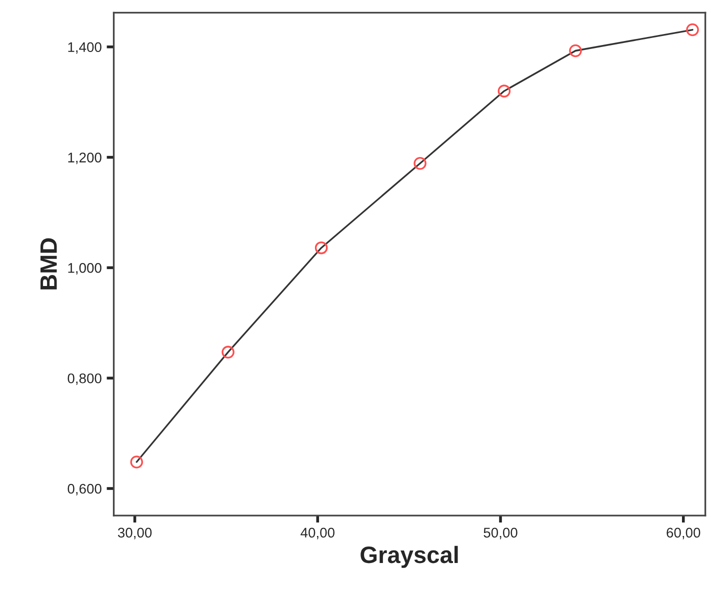 This screenshot has height=603, width=711. What do you see at coordinates (85, 379) in the screenshot?
I see `y-tick-label: 0,800` at bounding box center [85, 379].